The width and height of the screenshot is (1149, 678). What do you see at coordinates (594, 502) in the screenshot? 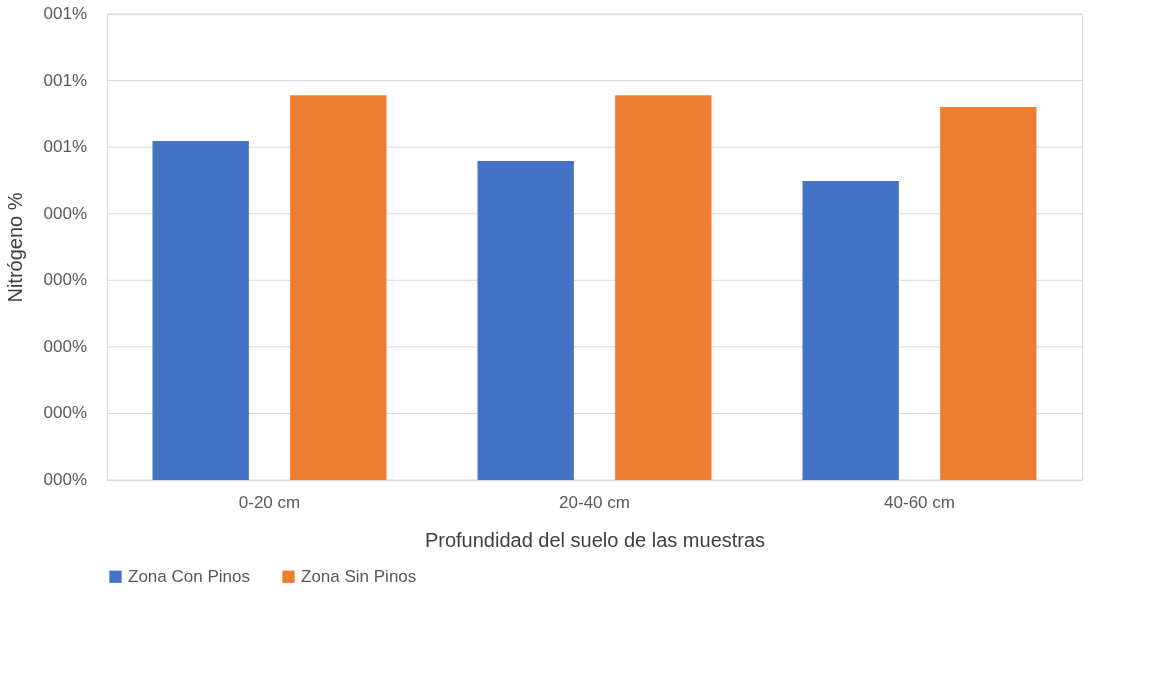
I see `x-tick-label: 20-40 cm` at bounding box center [594, 502].